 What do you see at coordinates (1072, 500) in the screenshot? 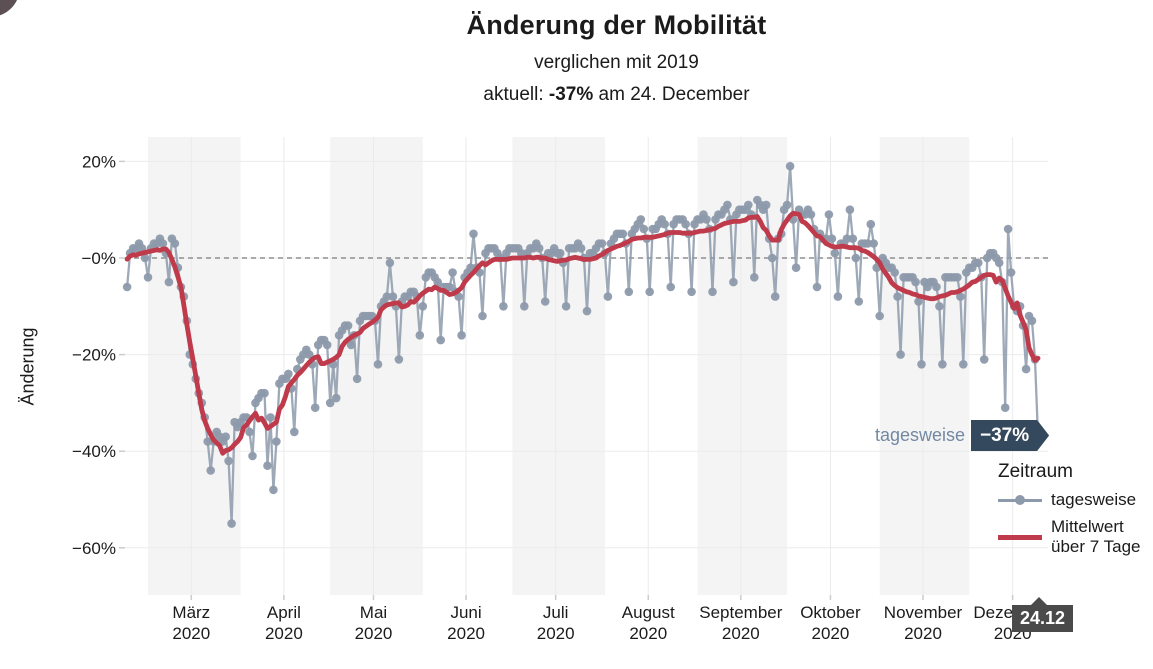
I see `legend-item-tagesweise: tagesweise` at bounding box center [1072, 500].